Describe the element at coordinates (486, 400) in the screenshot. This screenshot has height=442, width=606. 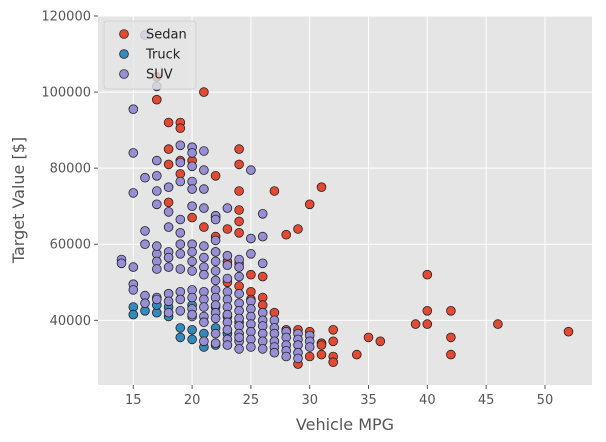
I see `x-tick-label: 45` at that location.